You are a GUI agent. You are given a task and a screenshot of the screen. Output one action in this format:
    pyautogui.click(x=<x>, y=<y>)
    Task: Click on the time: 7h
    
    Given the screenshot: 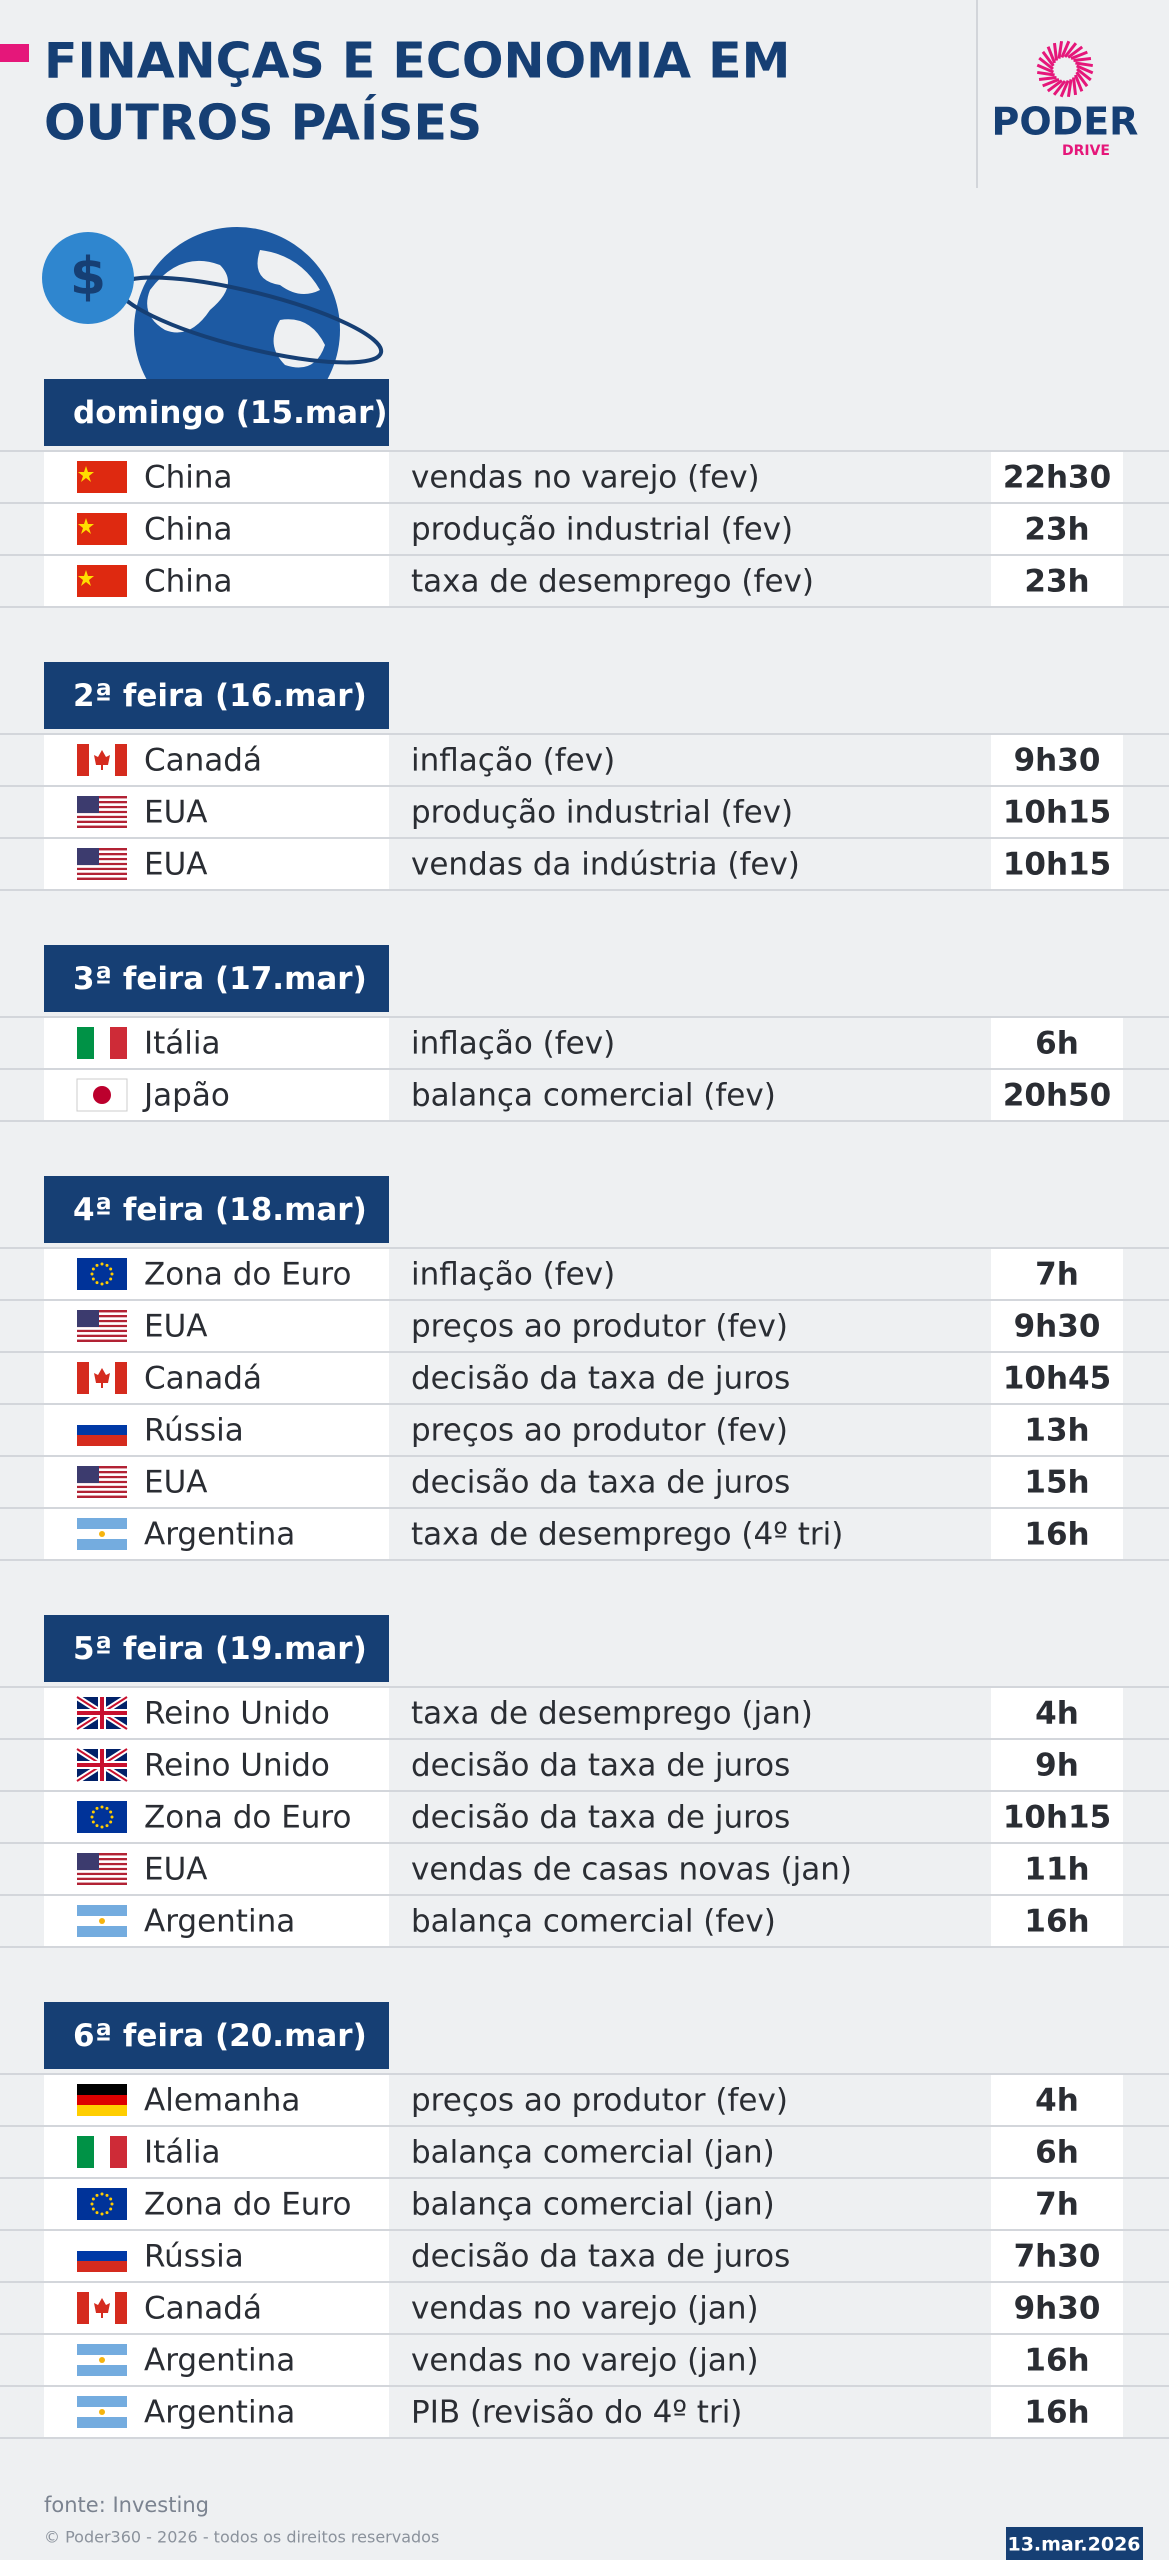 What is the action you would take?
    pyautogui.click(x=1057, y=1275)
    